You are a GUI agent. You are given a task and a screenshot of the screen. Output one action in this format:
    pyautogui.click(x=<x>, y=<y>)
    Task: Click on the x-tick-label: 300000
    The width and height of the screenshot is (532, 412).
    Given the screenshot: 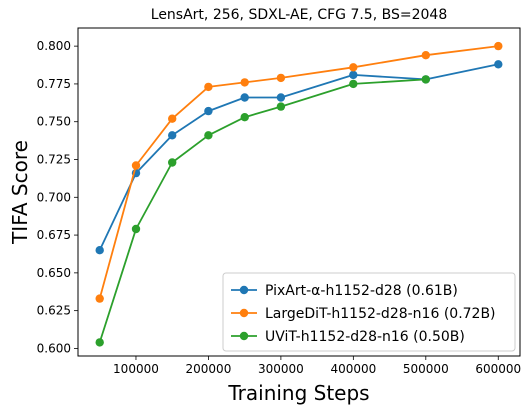 What is the action you would take?
    pyautogui.click(x=281, y=369)
    